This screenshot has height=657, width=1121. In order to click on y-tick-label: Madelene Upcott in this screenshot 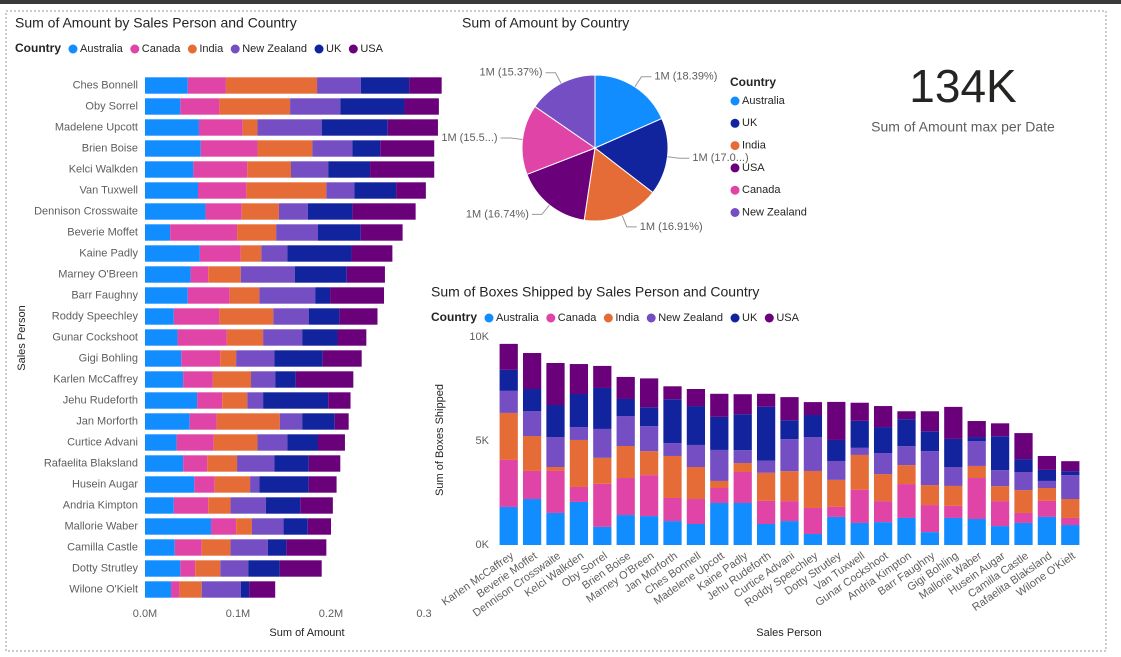, I will do `click(96, 127)`.